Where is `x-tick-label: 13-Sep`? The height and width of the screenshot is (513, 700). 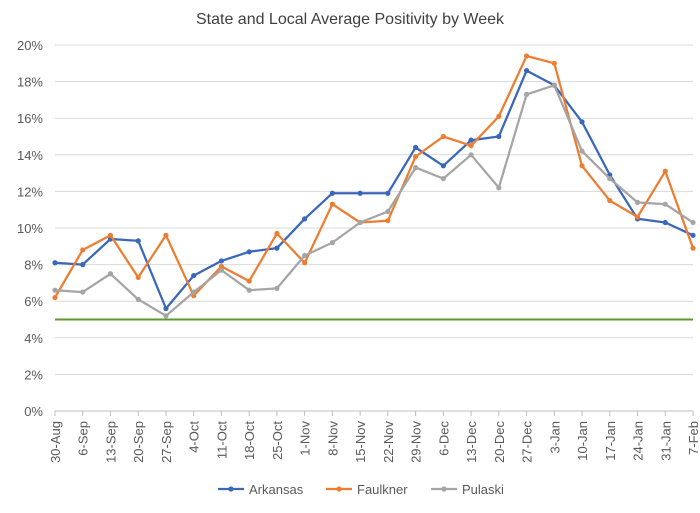 x-tick-label: 13-Sep is located at coordinates (110, 442).